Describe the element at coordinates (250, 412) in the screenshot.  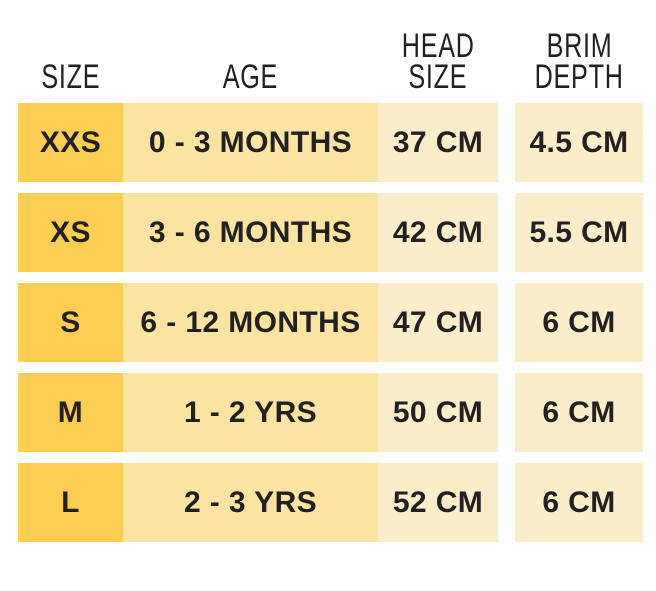
I see `cell-age-m: 1 - 2 YRS` at that location.